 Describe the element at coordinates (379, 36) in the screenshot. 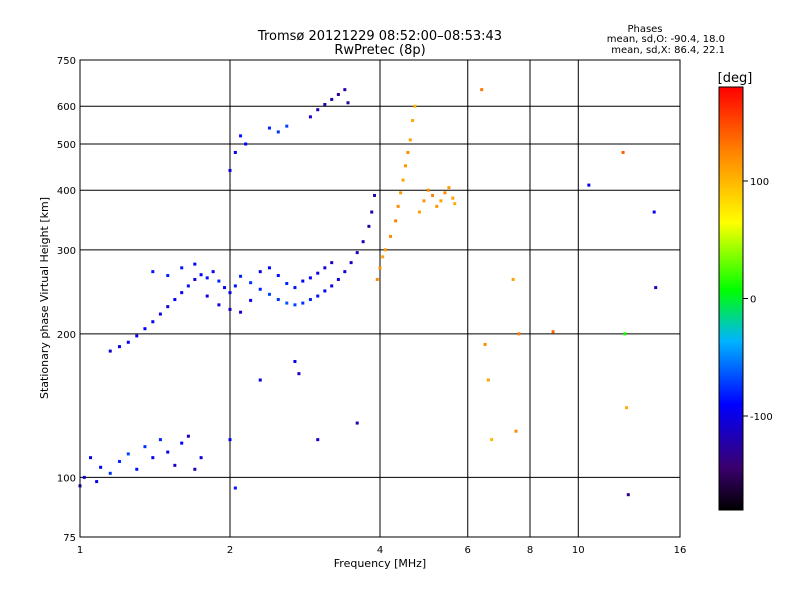

I see `chart-title: Tromsø 20121229 08:52:00–08:53:43` at that location.